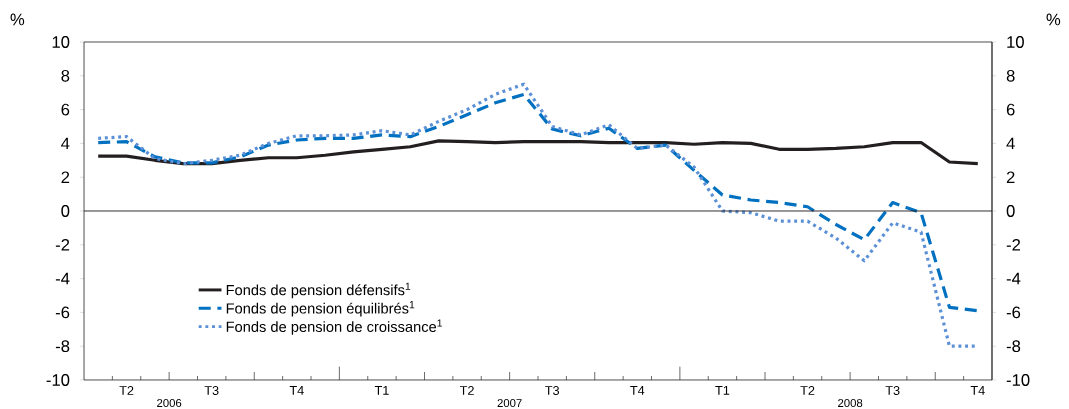  I want to click on y-tick-label: -6, so click(62, 312).